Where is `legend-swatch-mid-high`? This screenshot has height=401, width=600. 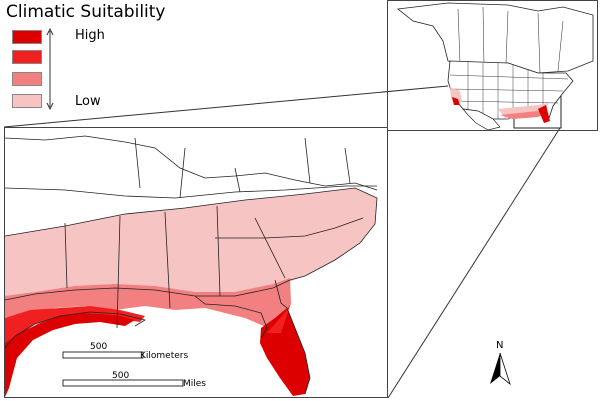 legend-swatch-mid-high is located at coordinates (27, 57).